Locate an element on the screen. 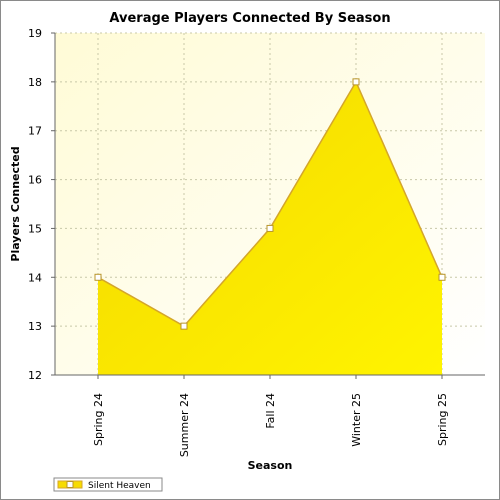  x-tick-label: Spring 24 is located at coordinates (98, 419).